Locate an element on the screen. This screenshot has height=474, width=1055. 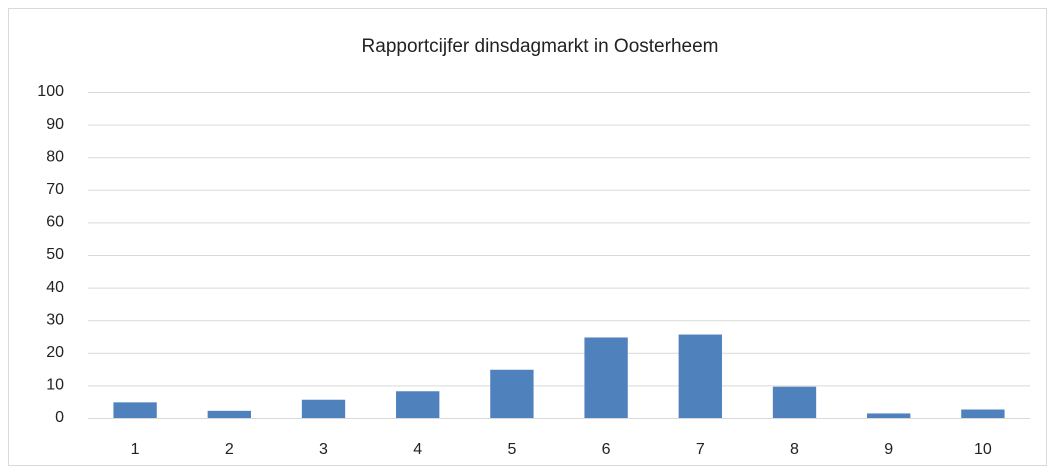
x-tick-label: 3 is located at coordinates (323, 449).